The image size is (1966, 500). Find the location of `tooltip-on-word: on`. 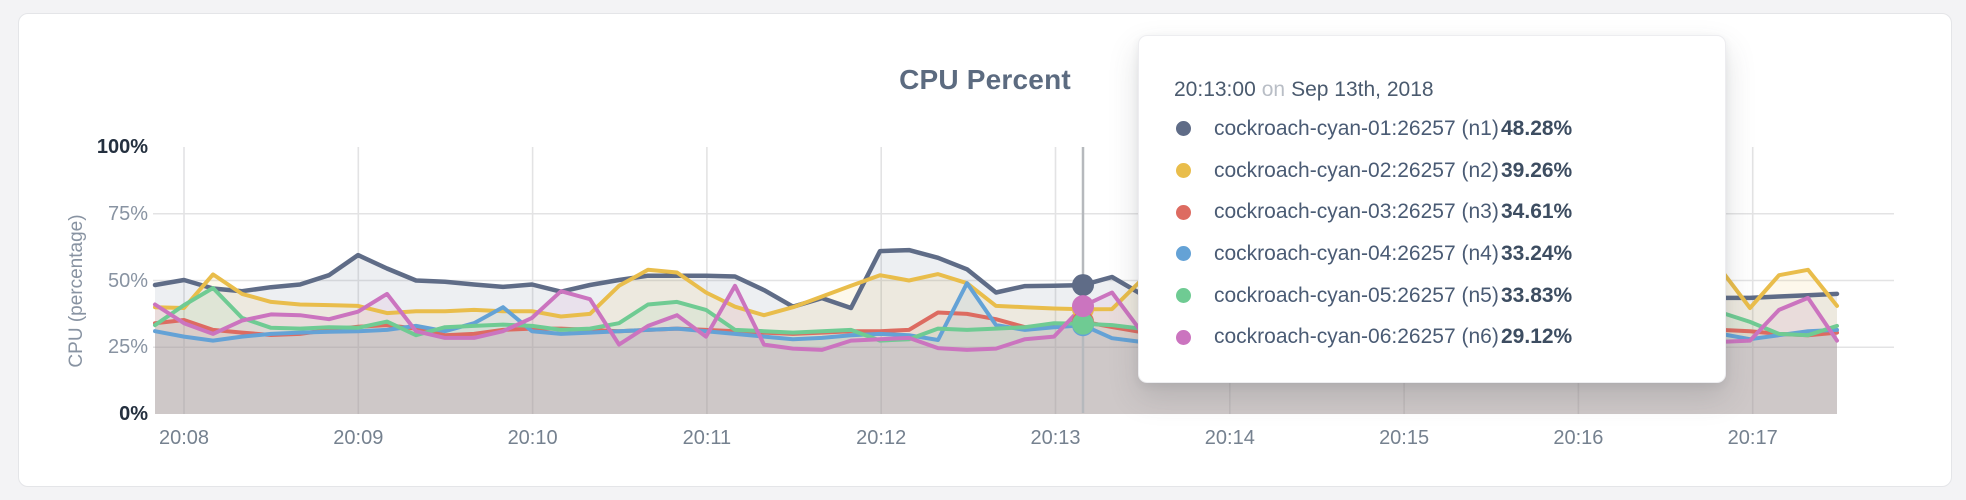

tooltip-on-word: on is located at coordinates (1273, 89).